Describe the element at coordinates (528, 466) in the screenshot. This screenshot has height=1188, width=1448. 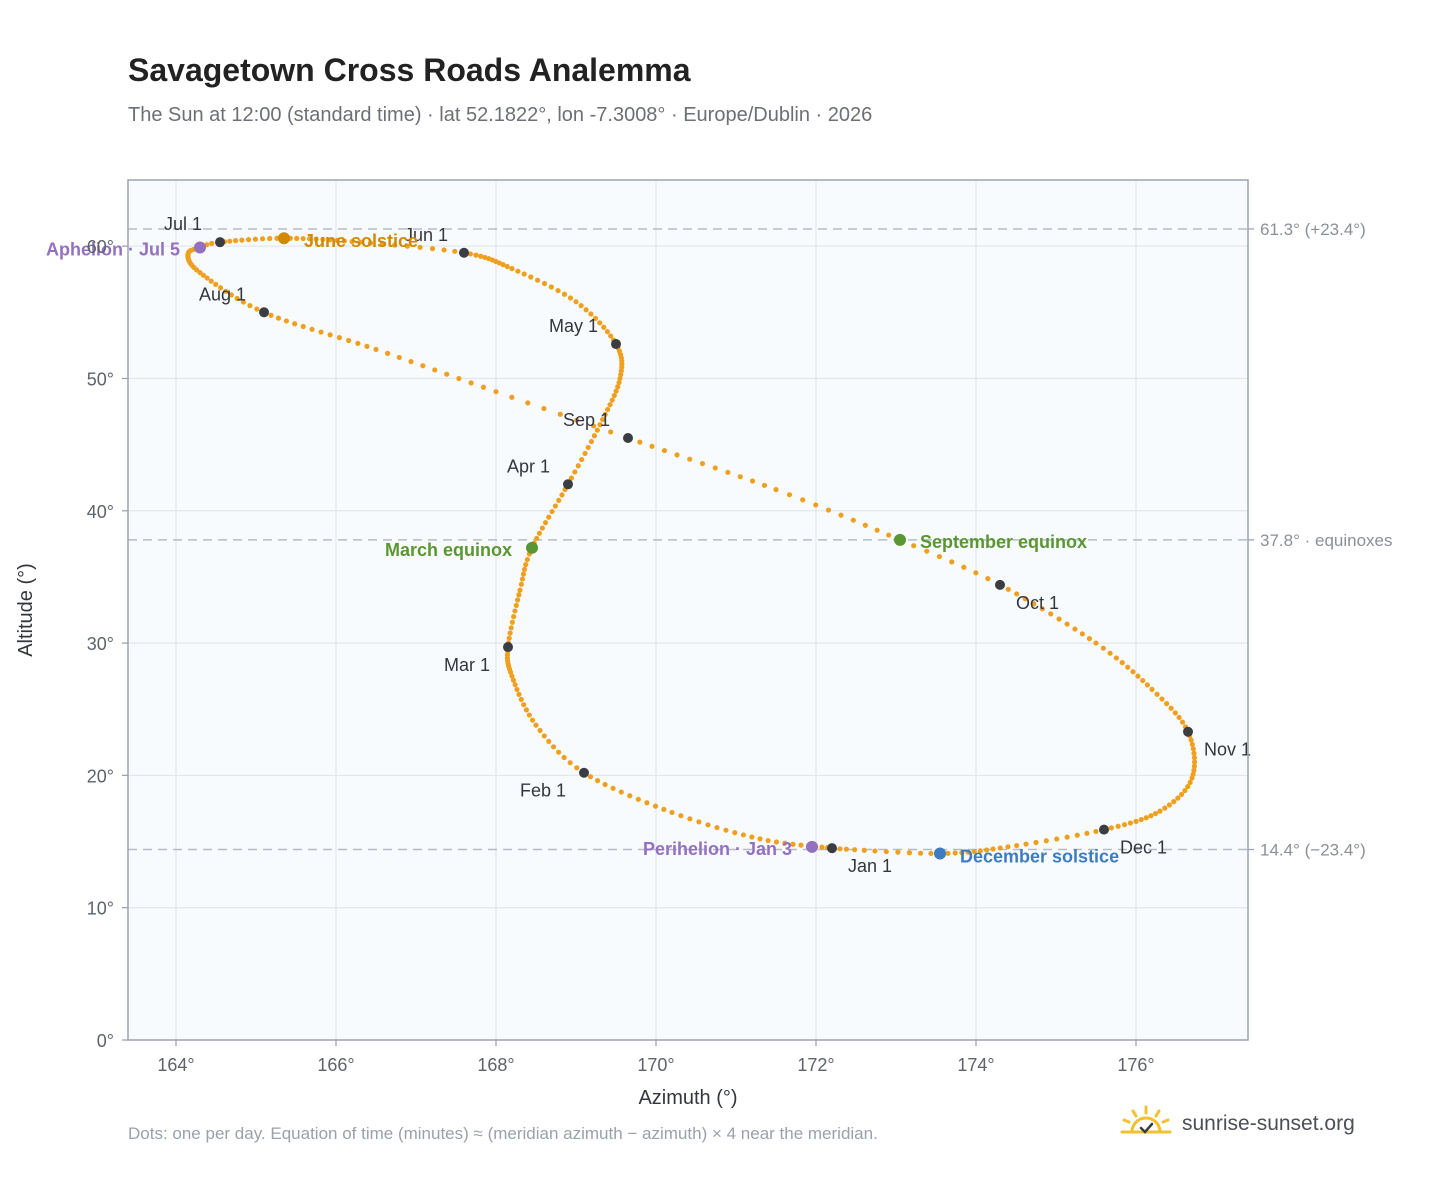
I see `month-label: Apr 1` at that location.